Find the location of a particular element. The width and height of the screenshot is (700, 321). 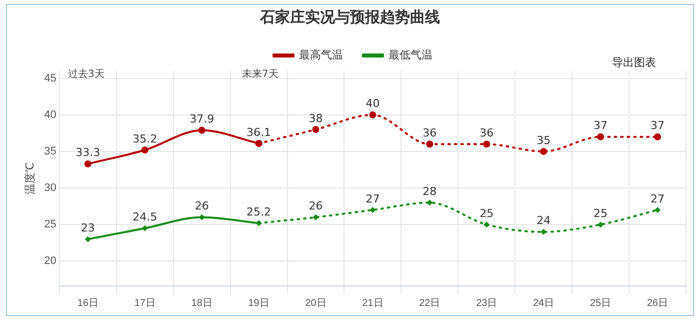

x-tick-label: 26日 is located at coordinates (657, 303).